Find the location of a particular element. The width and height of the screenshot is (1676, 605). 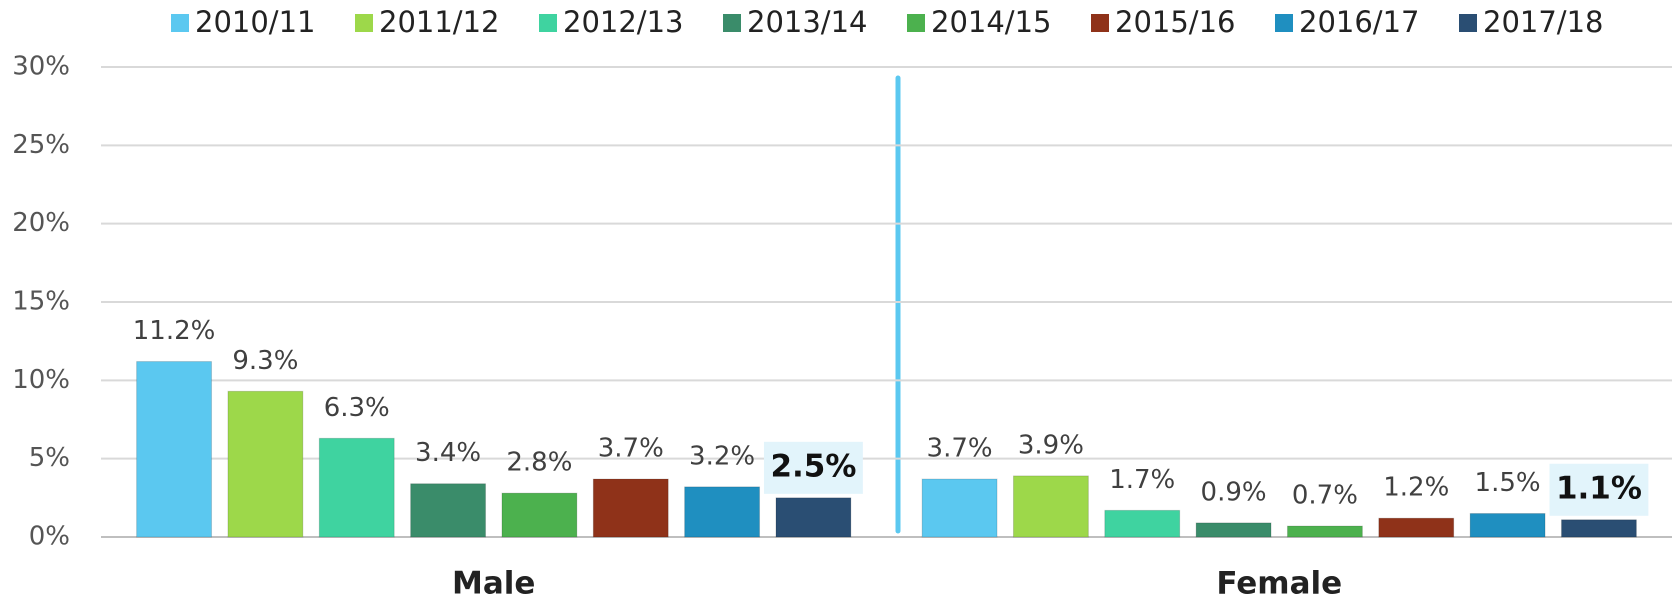

legend-label: 2014/15 is located at coordinates (991, 22).